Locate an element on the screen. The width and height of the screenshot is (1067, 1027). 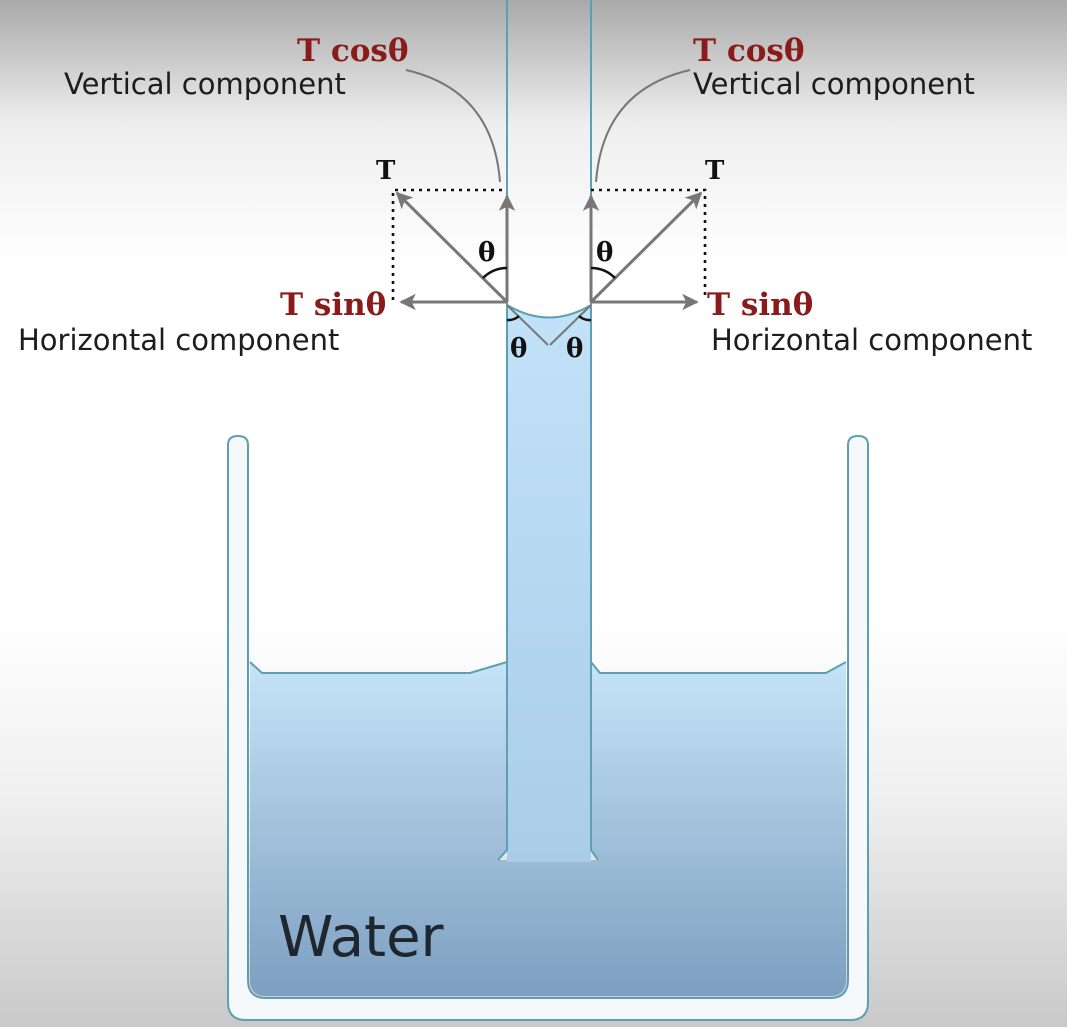
right-vertical-description: Vertical component is located at coordinates (834, 84).